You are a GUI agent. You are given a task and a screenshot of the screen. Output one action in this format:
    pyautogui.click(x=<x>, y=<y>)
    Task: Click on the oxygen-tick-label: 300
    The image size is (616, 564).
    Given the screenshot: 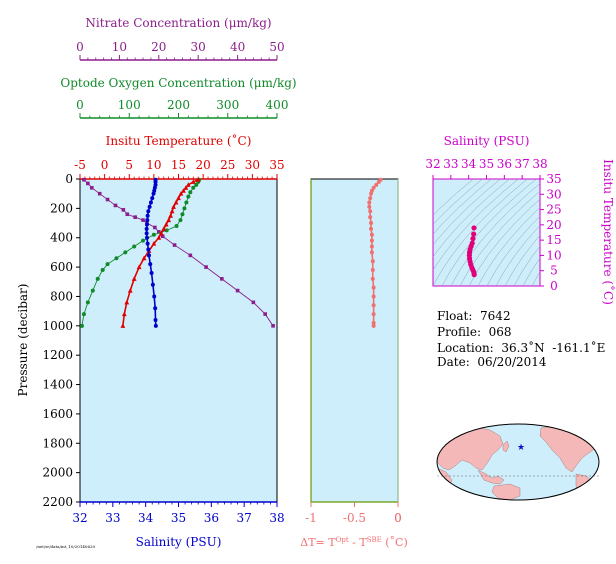 What is the action you would take?
    pyautogui.click(x=227, y=105)
    